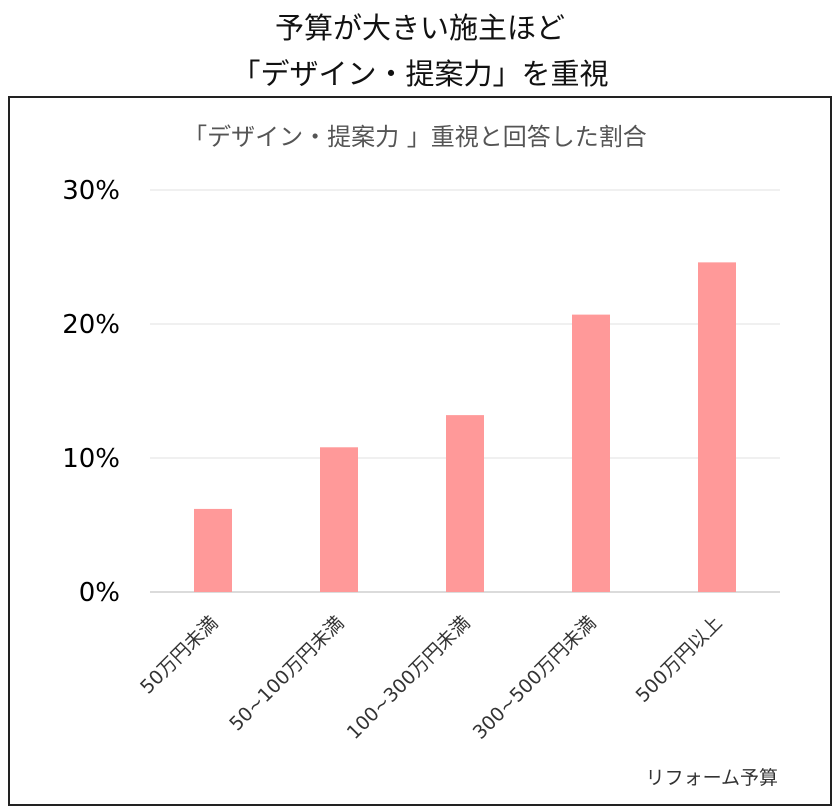 The width and height of the screenshot is (840, 812). What do you see at coordinates (420, 74) in the screenshot?
I see `headline-line-2: 「デザイン・提案力」を重視` at bounding box center [420, 74].